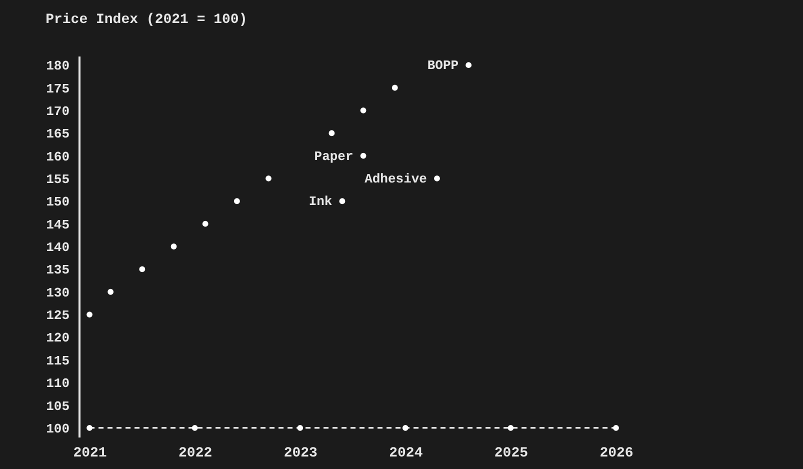  Describe the element at coordinates (58, 111) in the screenshot. I see `y-tick-label: 170` at that location.